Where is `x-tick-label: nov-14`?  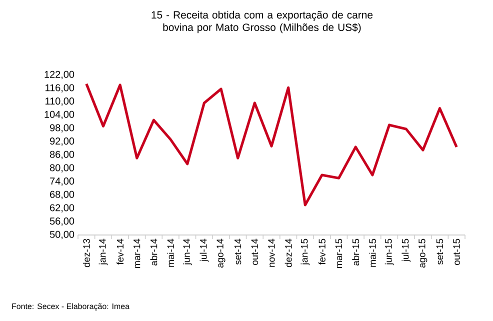 x-tick-label: nov-14 is located at coordinates (271, 252).